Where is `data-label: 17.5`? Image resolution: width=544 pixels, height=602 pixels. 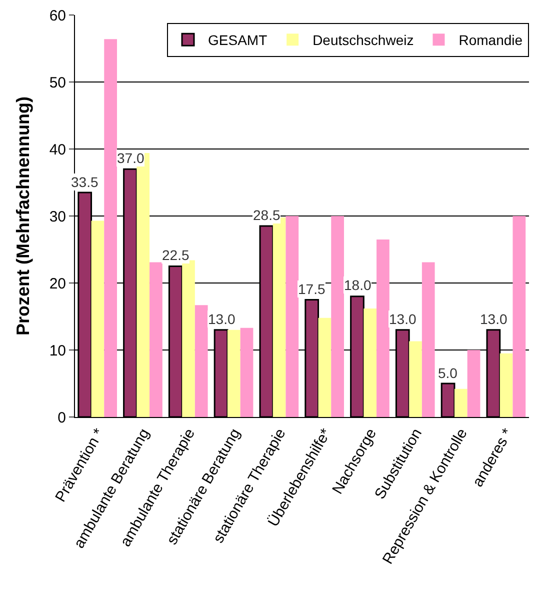 data-label: 17.5 is located at coordinates (312, 289).